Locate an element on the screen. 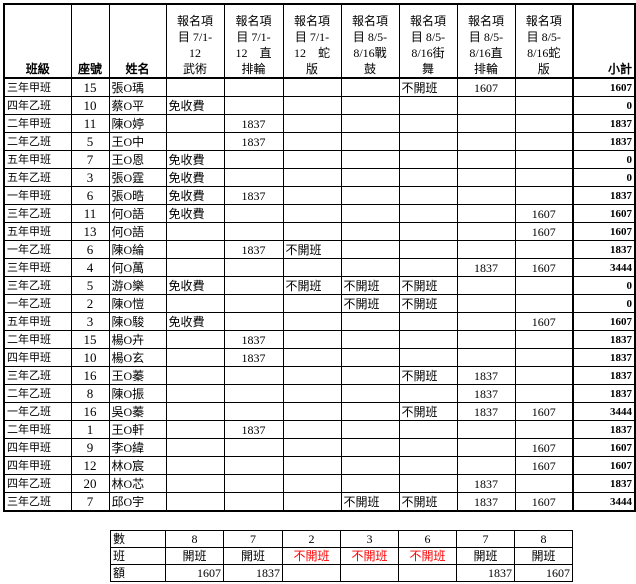 Image resolution: width=636 pixels, height=584 pixels. header-line: 版 is located at coordinates (543, 69).